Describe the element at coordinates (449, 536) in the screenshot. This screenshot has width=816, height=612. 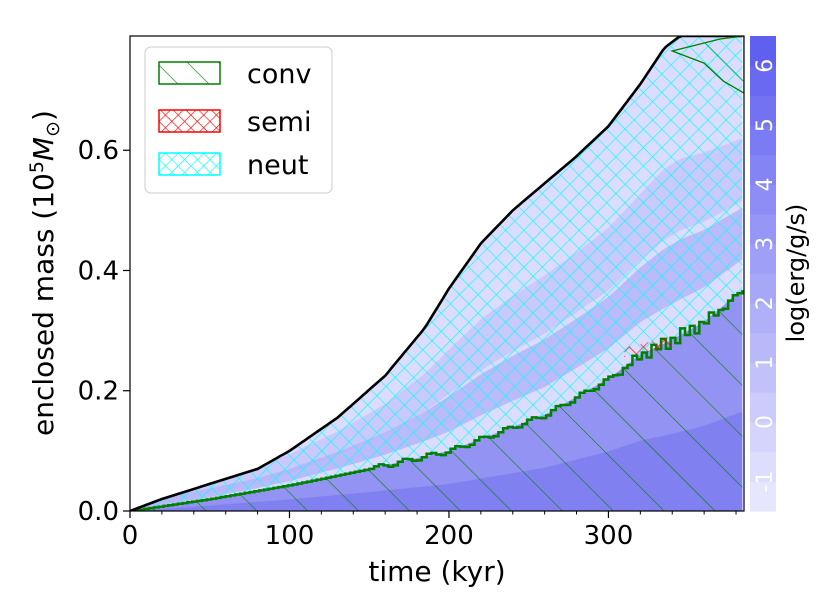
I see `x-tick-label-2: 200` at that location.